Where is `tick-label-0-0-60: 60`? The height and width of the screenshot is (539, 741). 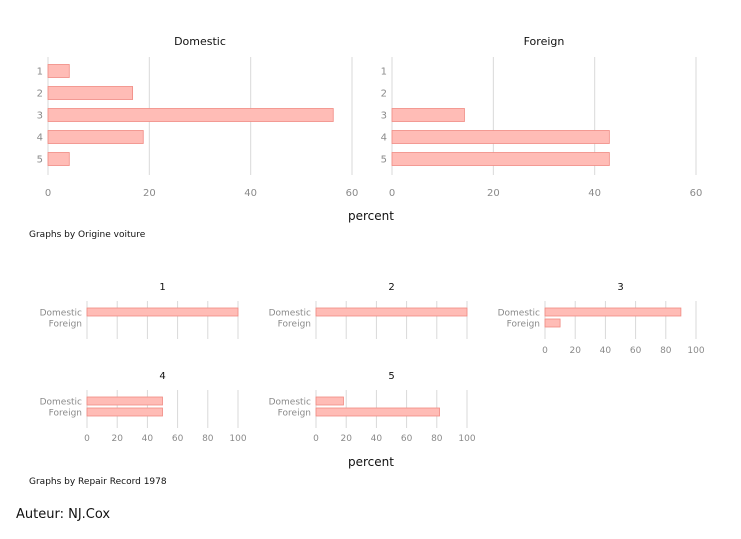 tick-label-0-0-60: 60 is located at coordinates (352, 193).